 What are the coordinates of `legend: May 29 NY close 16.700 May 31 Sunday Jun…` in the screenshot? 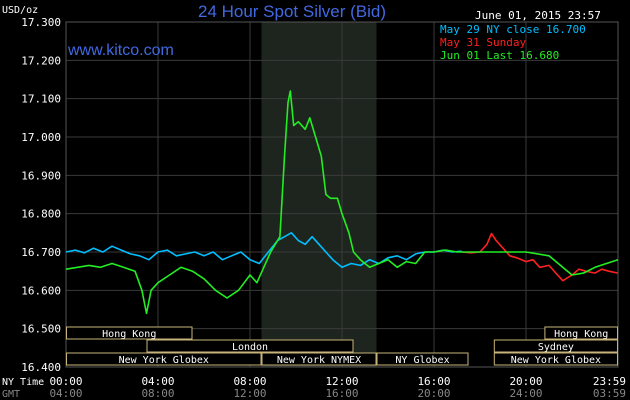 It's located at (513, 42).